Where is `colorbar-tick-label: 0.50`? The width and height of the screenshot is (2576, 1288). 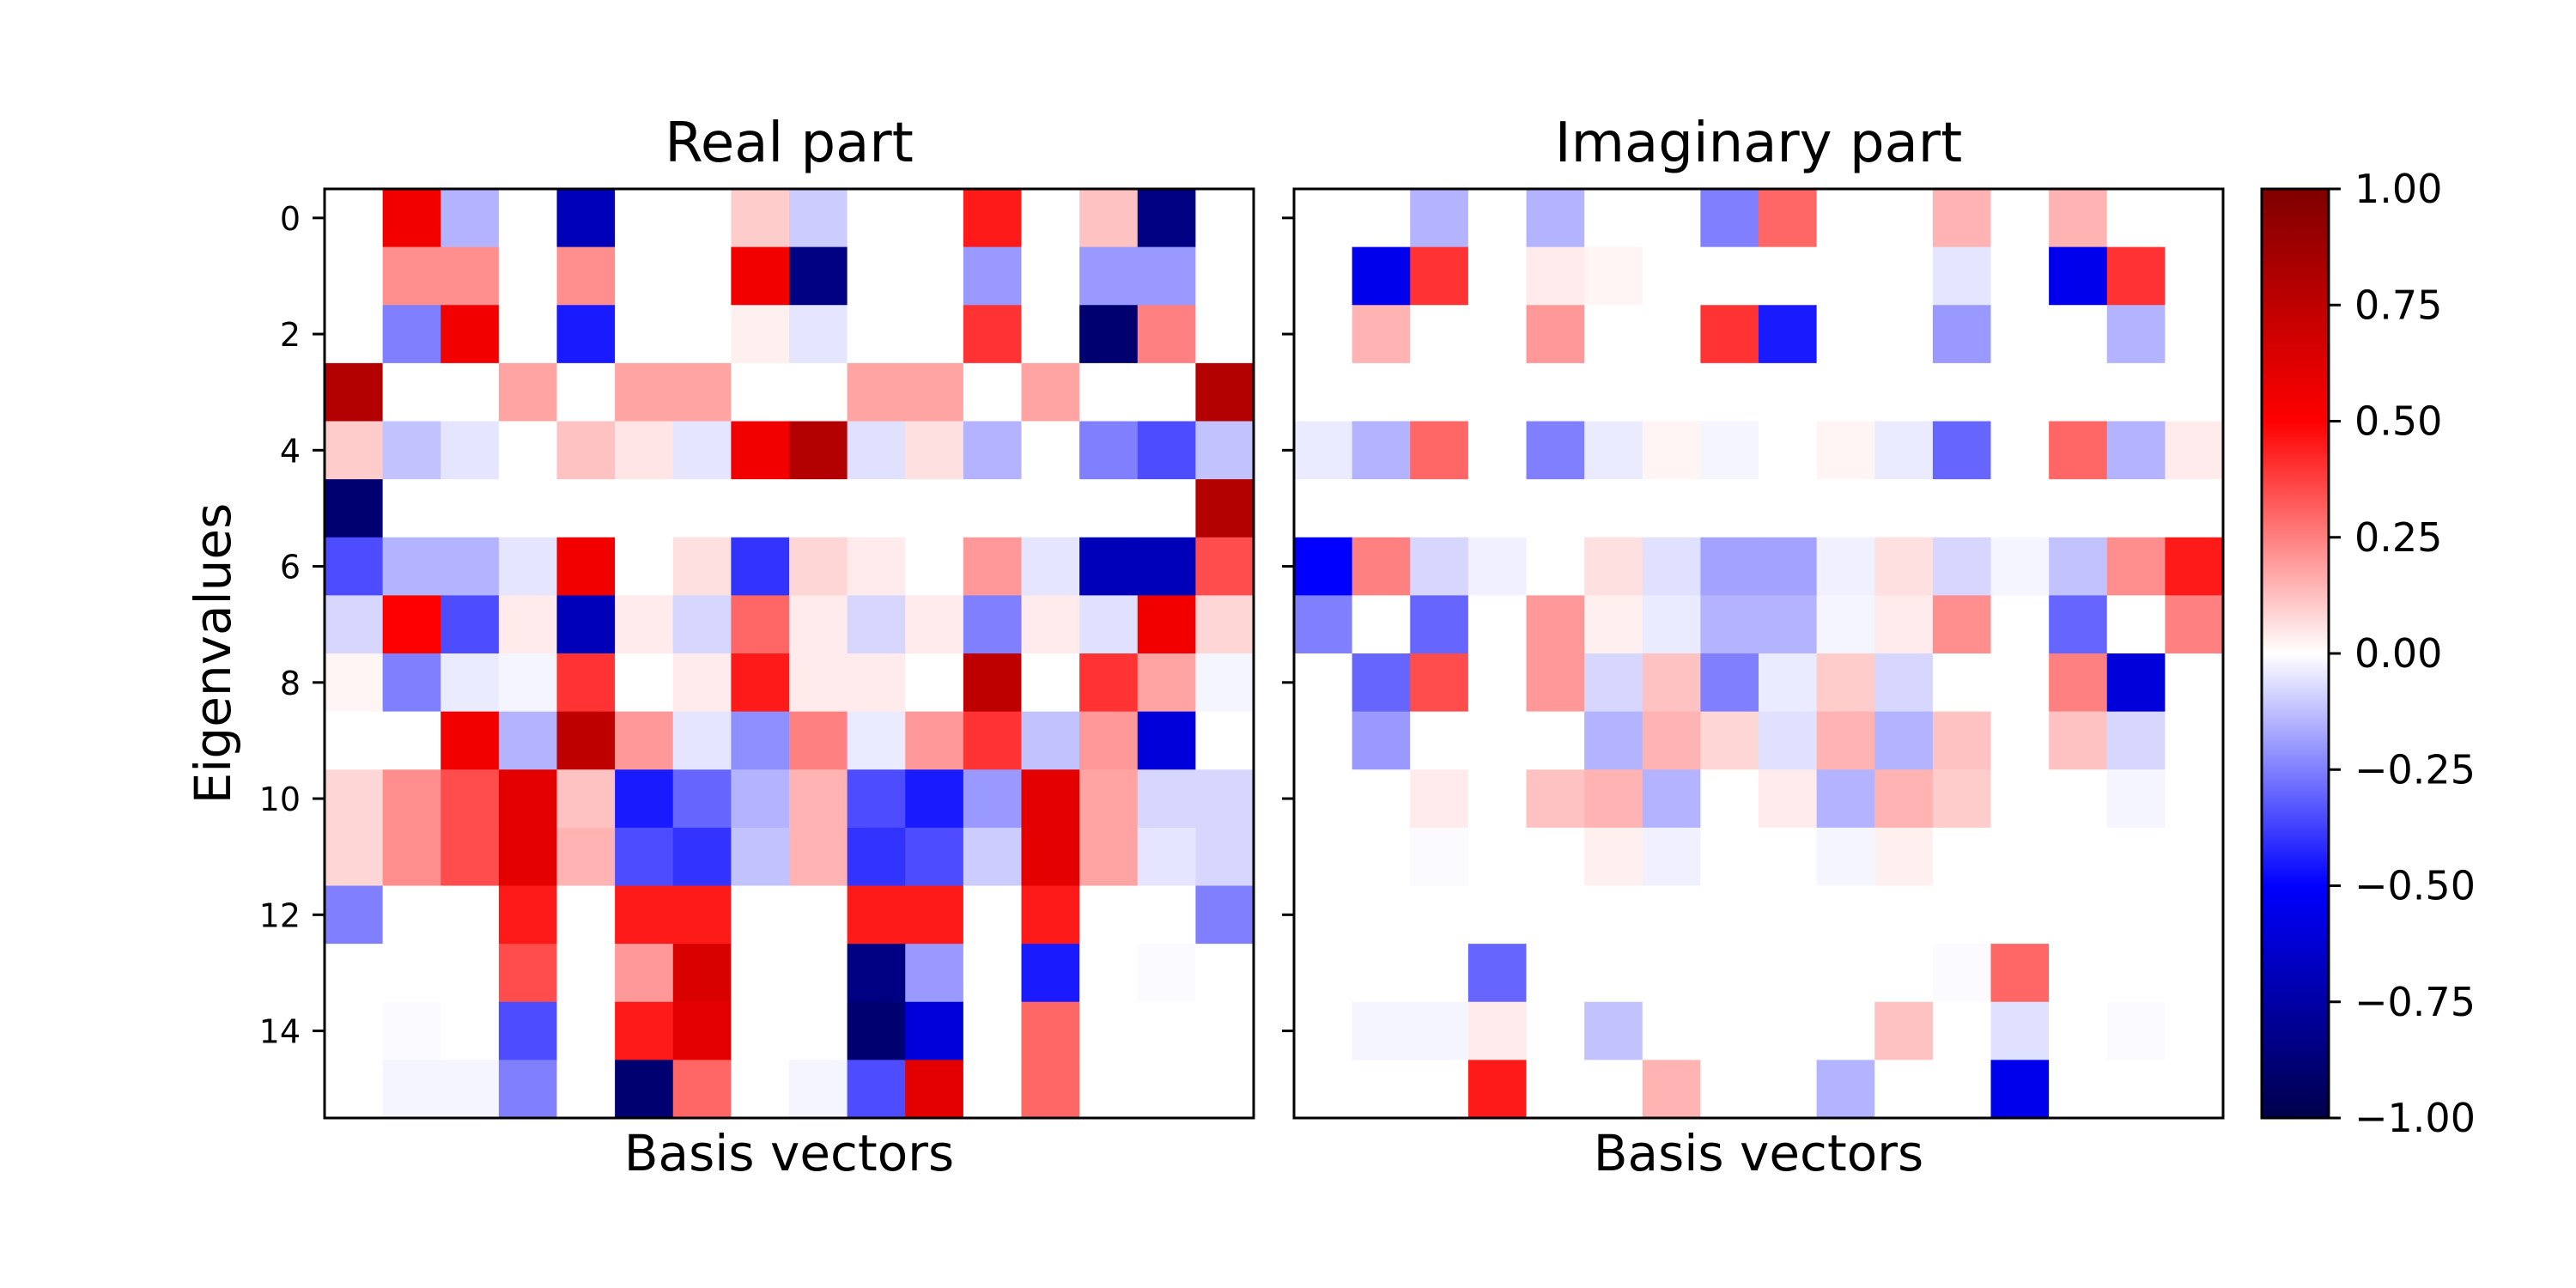 colorbar-tick-label: 0.50 is located at coordinates (2398, 421).